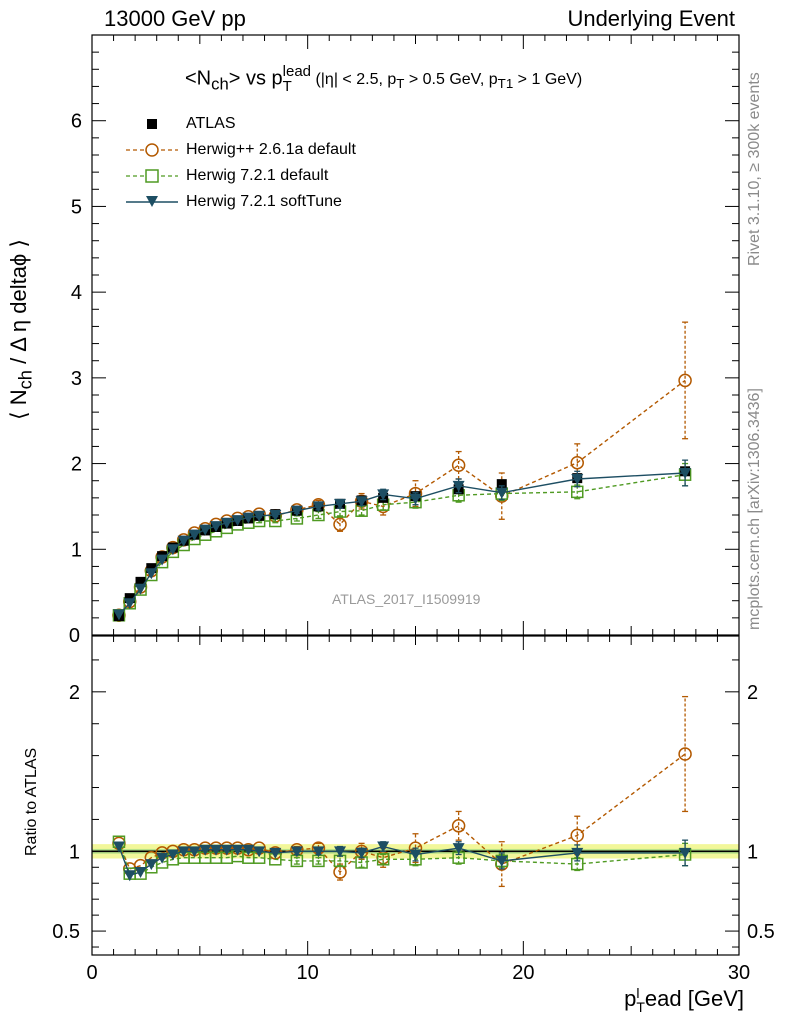  What do you see at coordinates (91, 973) in the screenshot?
I see `x-tick-label: 0` at bounding box center [91, 973].